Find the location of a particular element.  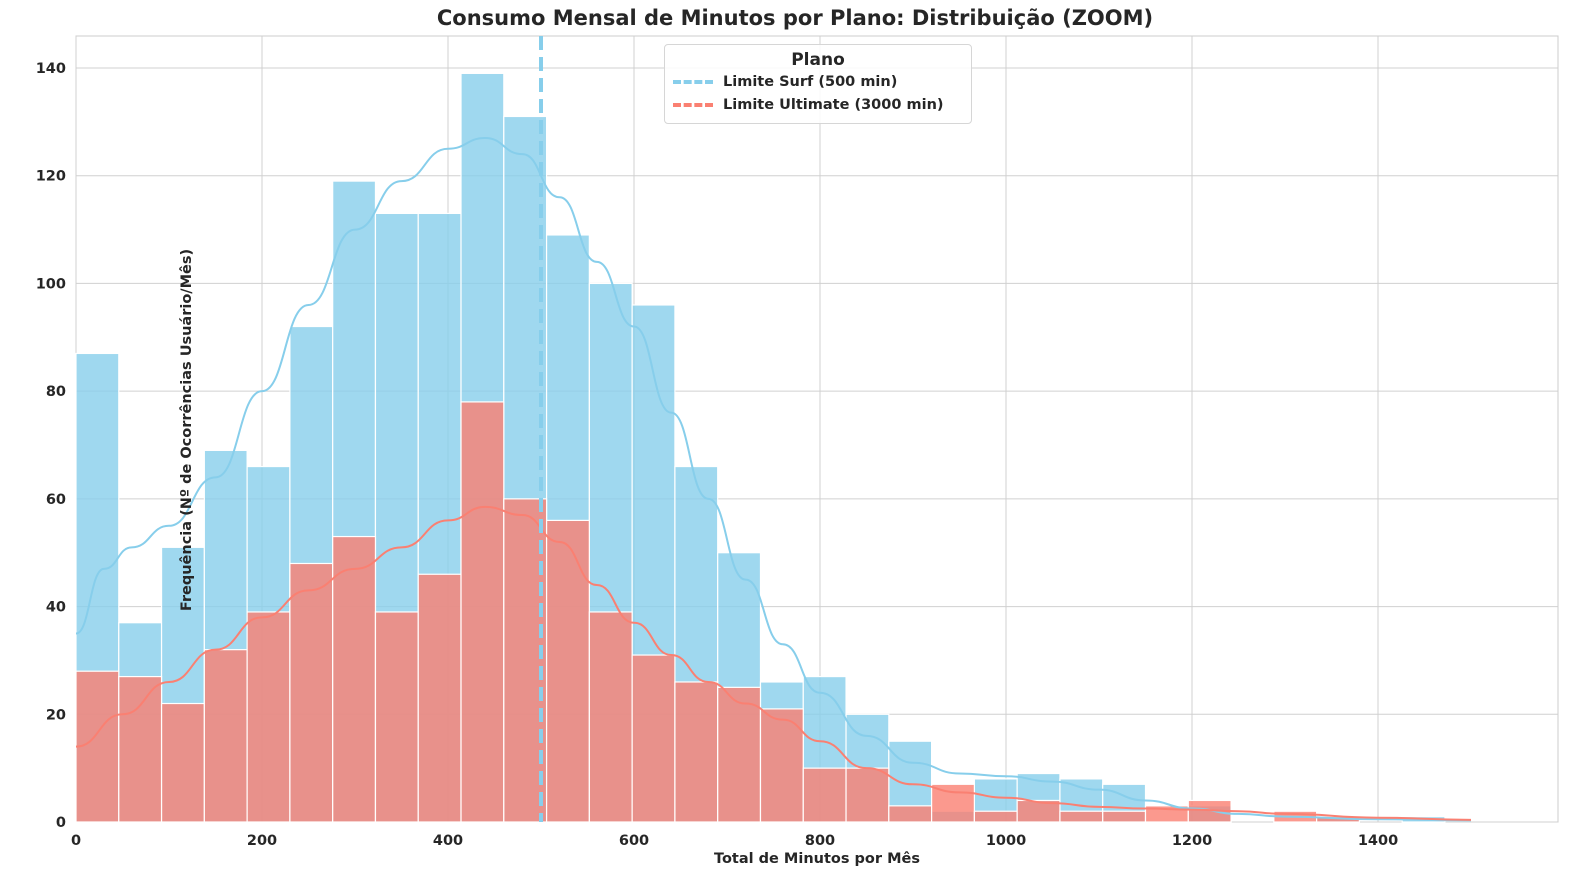

y-tick-label: 0 is located at coordinates (61, 823).